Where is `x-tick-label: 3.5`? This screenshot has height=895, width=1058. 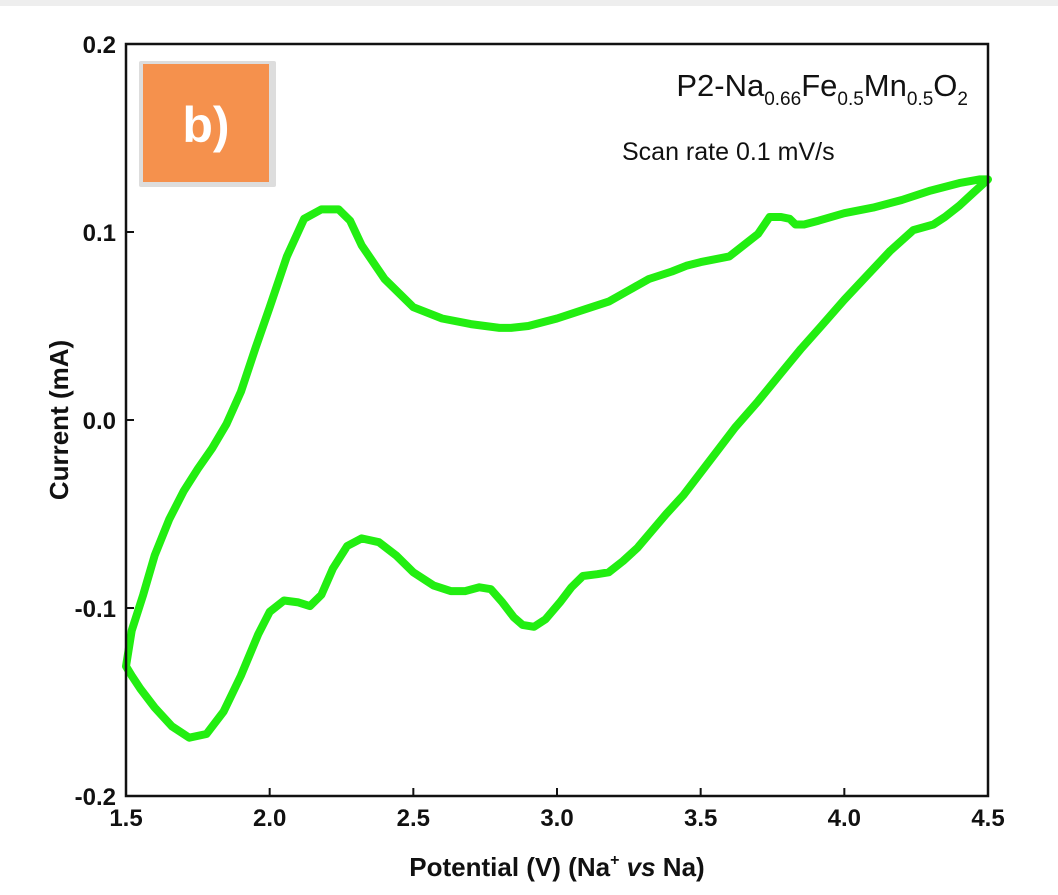
x-tick-label: 3.5 is located at coordinates (700, 818).